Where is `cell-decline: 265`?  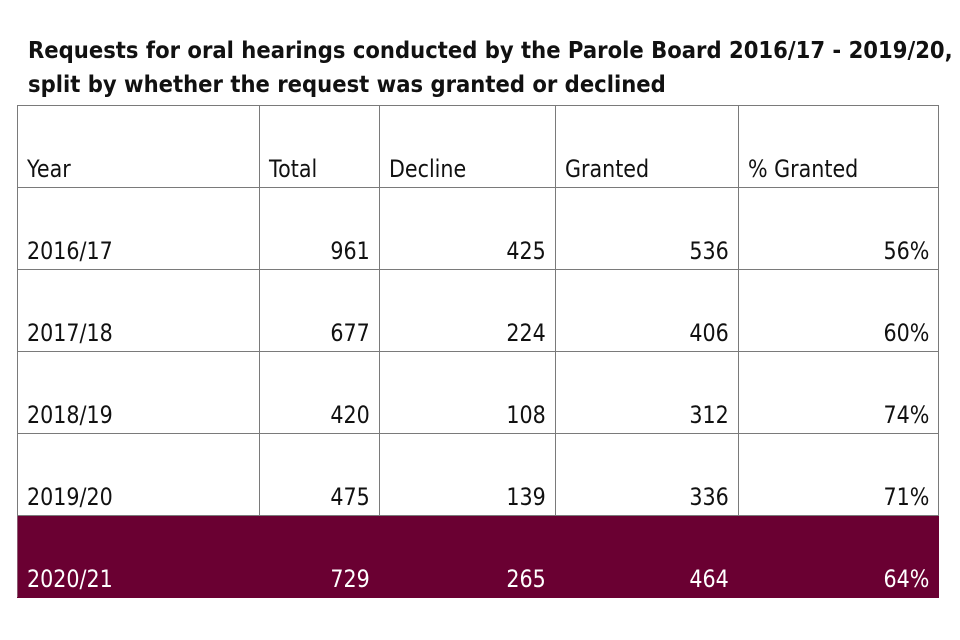 cell-decline: 265 is located at coordinates (467, 556).